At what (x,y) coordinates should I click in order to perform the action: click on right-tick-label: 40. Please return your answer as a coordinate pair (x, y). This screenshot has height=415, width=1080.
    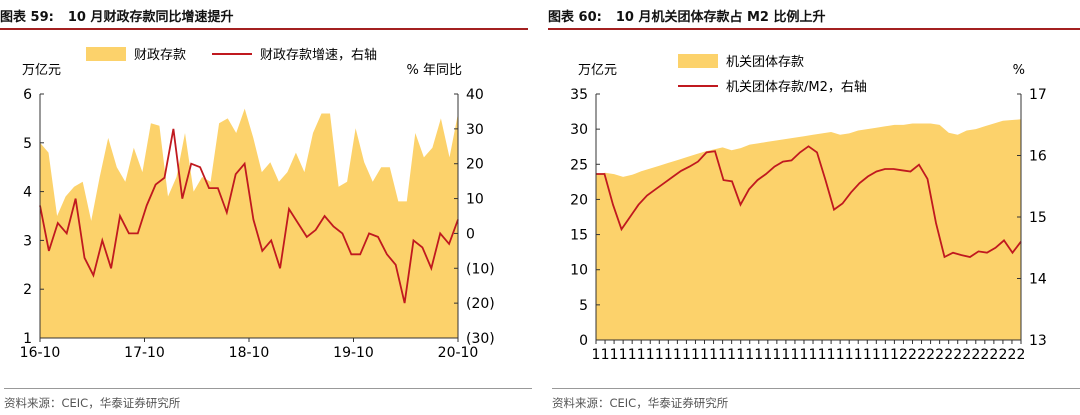
    Looking at the image, I should click on (475, 95).